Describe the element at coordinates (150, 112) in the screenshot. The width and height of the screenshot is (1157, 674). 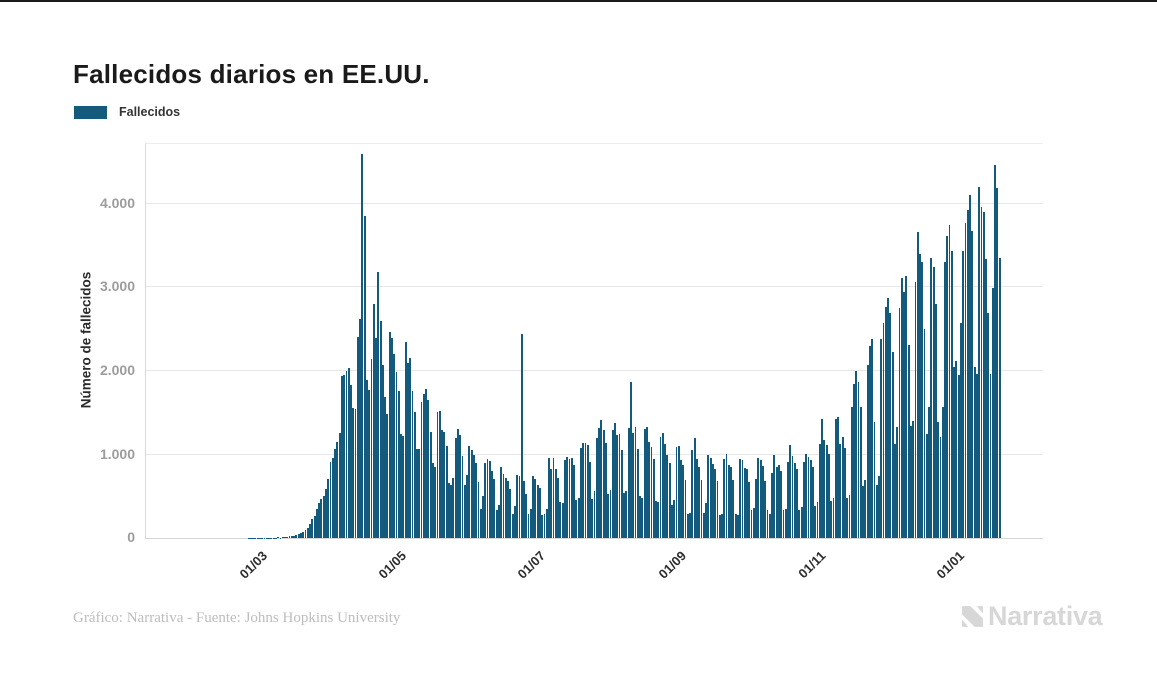
I see `legend-label: Fallecidos` at that location.